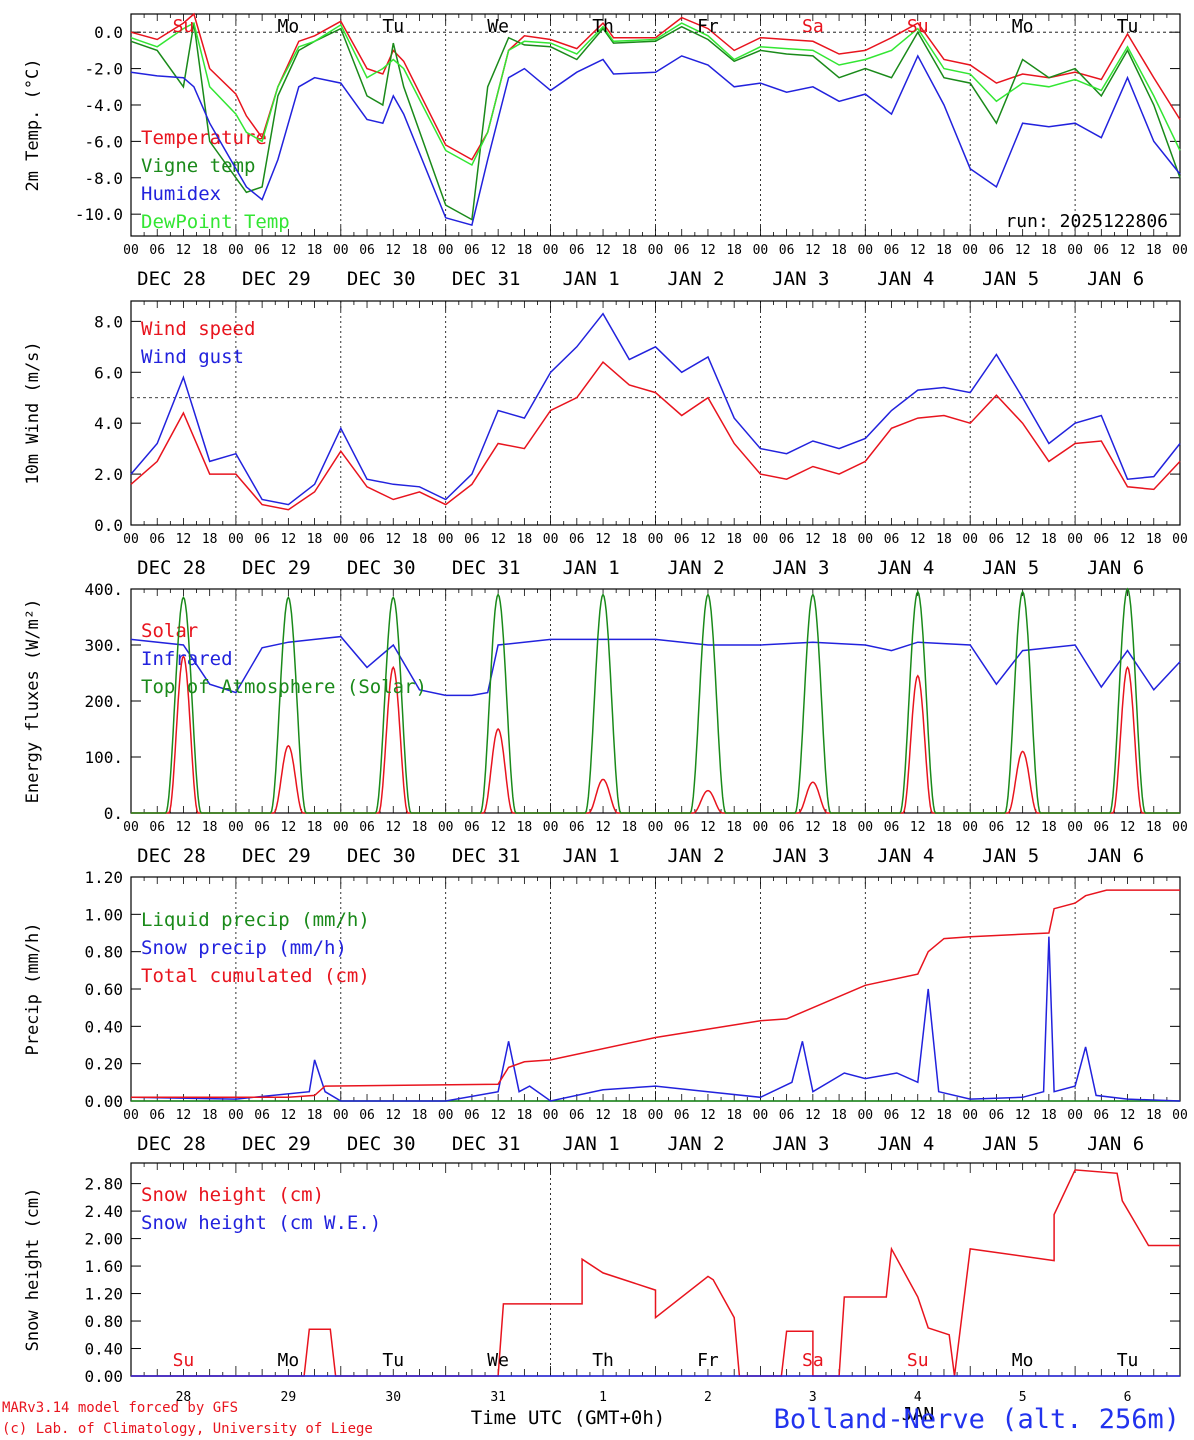 Image resolution: width=1194 pixels, height=1440 pixels. Describe the element at coordinates (276, 856) in the screenshot. I see `date-label: DEC 29` at that location.